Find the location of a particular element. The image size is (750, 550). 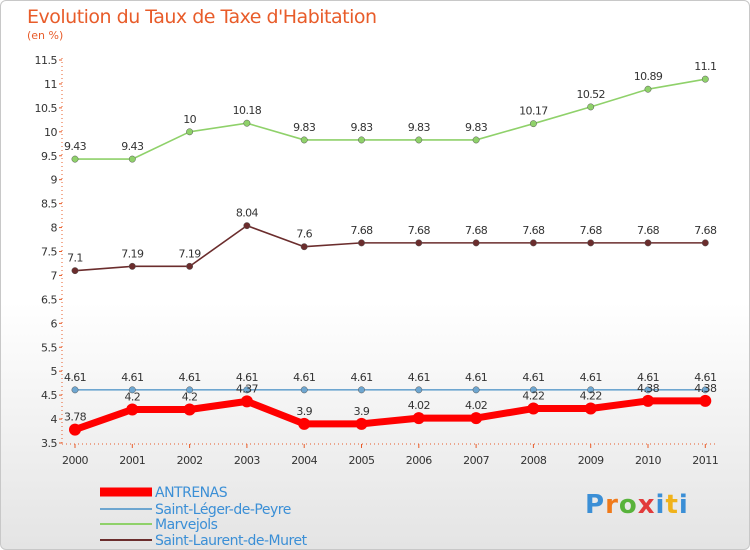

y-tick-label: 5.5 is located at coordinates (49, 347).